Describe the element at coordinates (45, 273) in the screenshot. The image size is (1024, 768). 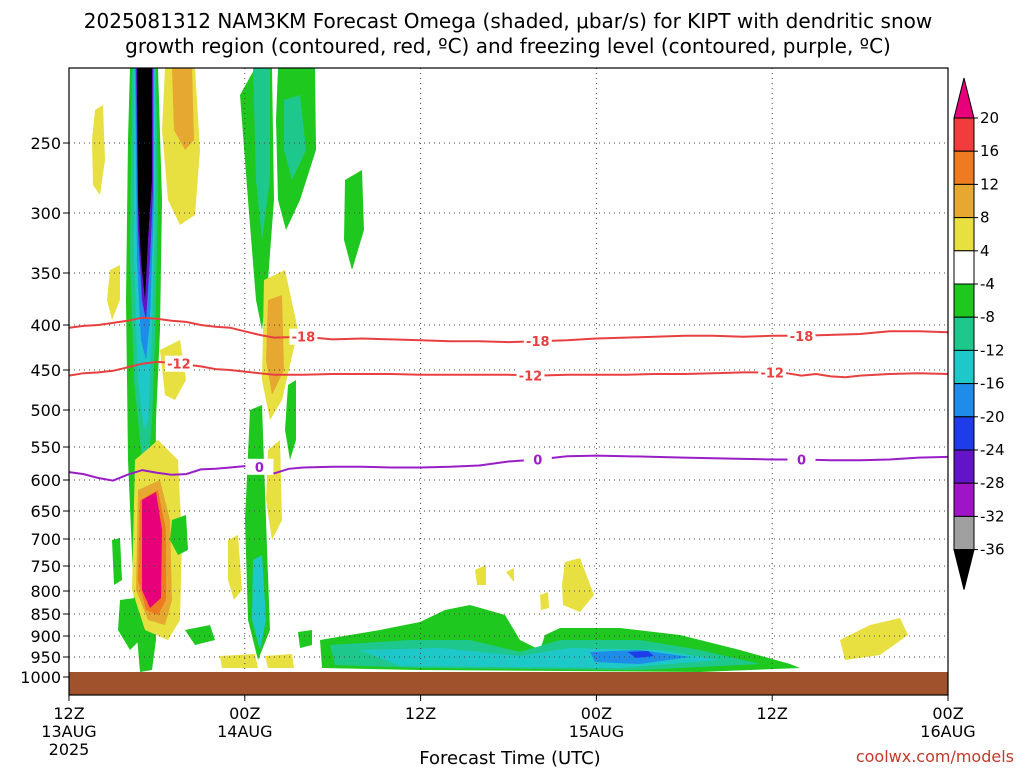
I see `y-tick-label: 350` at that location.